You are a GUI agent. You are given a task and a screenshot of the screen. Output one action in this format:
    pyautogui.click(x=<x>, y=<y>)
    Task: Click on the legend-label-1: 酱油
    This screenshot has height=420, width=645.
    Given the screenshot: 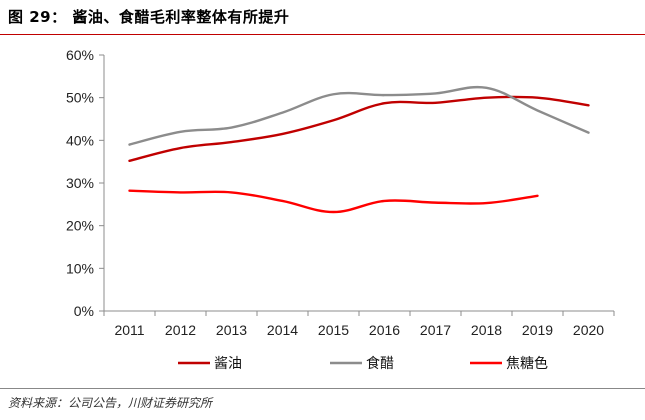 What is the action you would take?
    pyautogui.click(x=228, y=364)
    